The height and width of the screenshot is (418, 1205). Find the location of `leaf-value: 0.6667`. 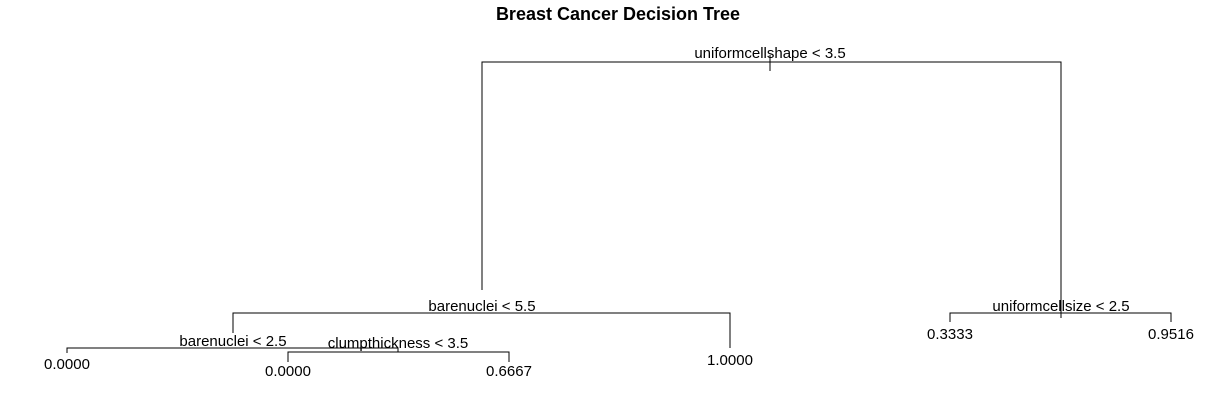

leaf-value: 0.6667 is located at coordinates (509, 371).